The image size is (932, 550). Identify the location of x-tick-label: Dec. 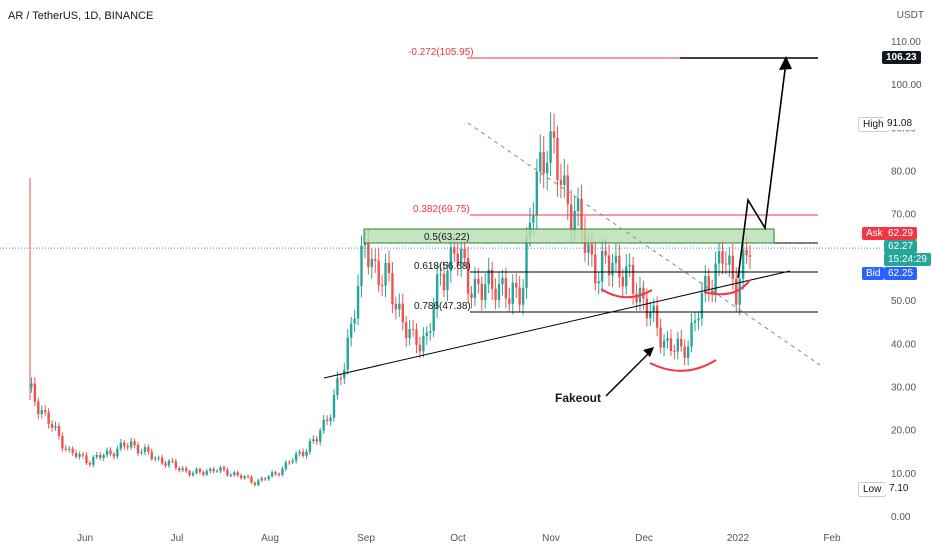
(644, 538).